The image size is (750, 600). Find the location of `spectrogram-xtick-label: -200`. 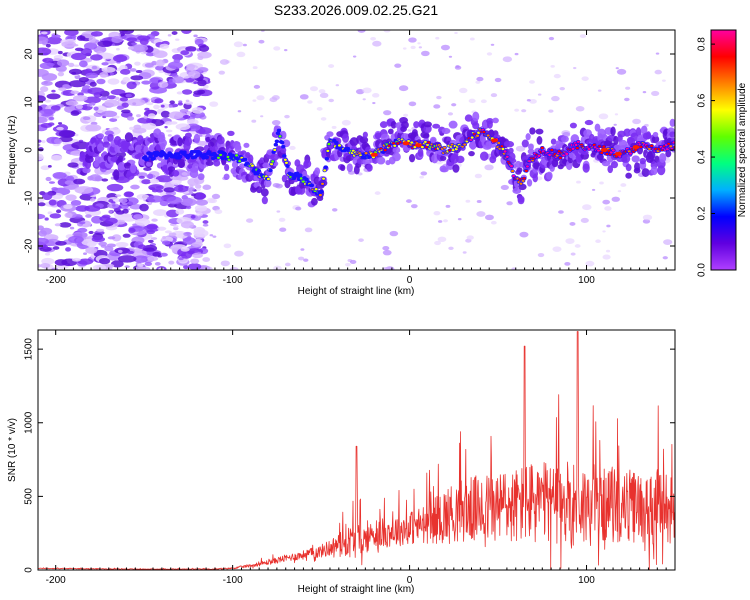

spectrogram-xtick-label: -200 is located at coordinates (56, 280).